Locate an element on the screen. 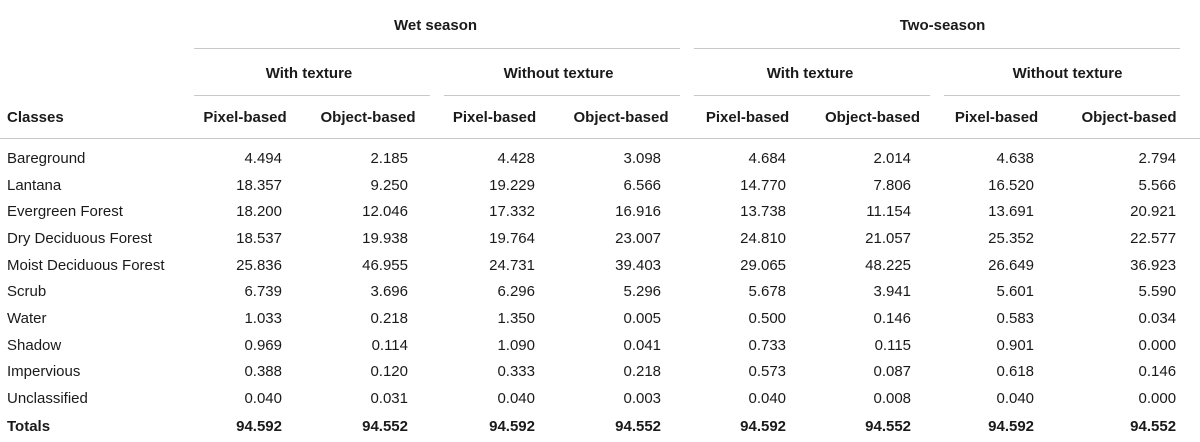 The image size is (1200, 442). class-name-cell: Water is located at coordinates (27, 318).